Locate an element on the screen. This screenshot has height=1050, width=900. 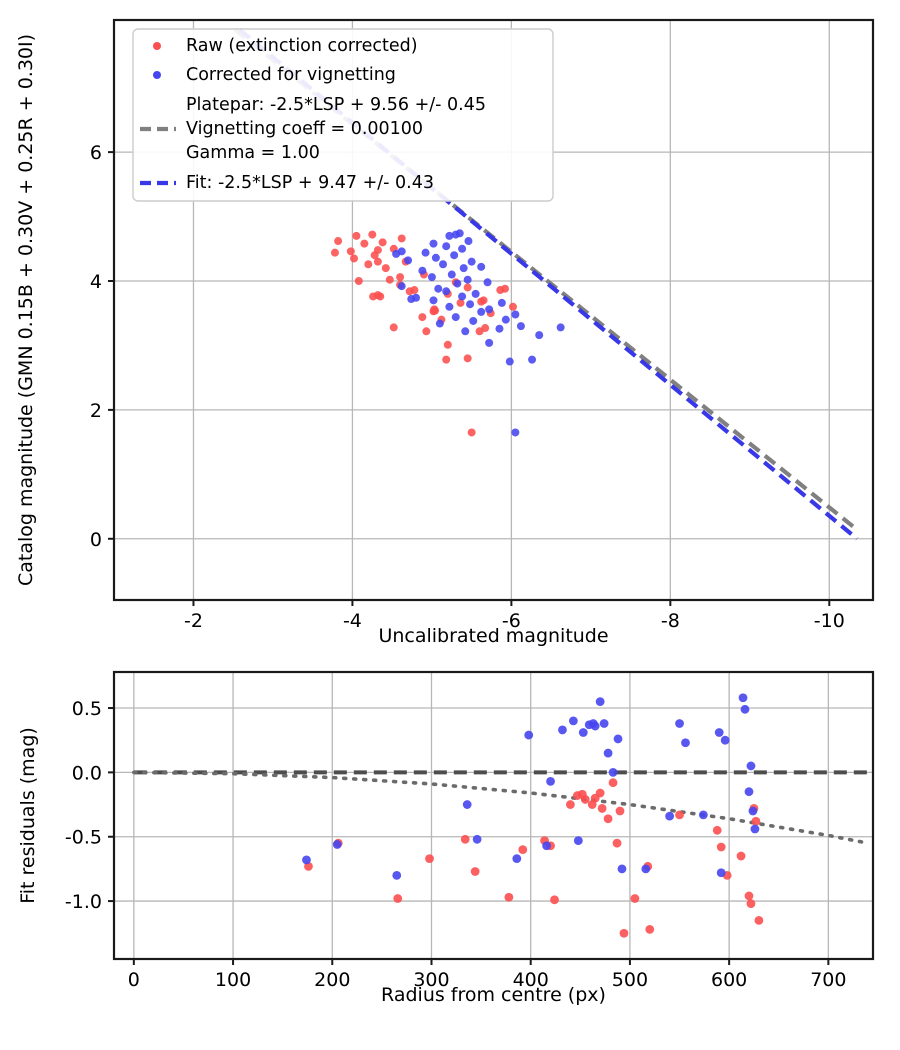
legend-label: Gamma = 1.00 is located at coordinates (253, 153).